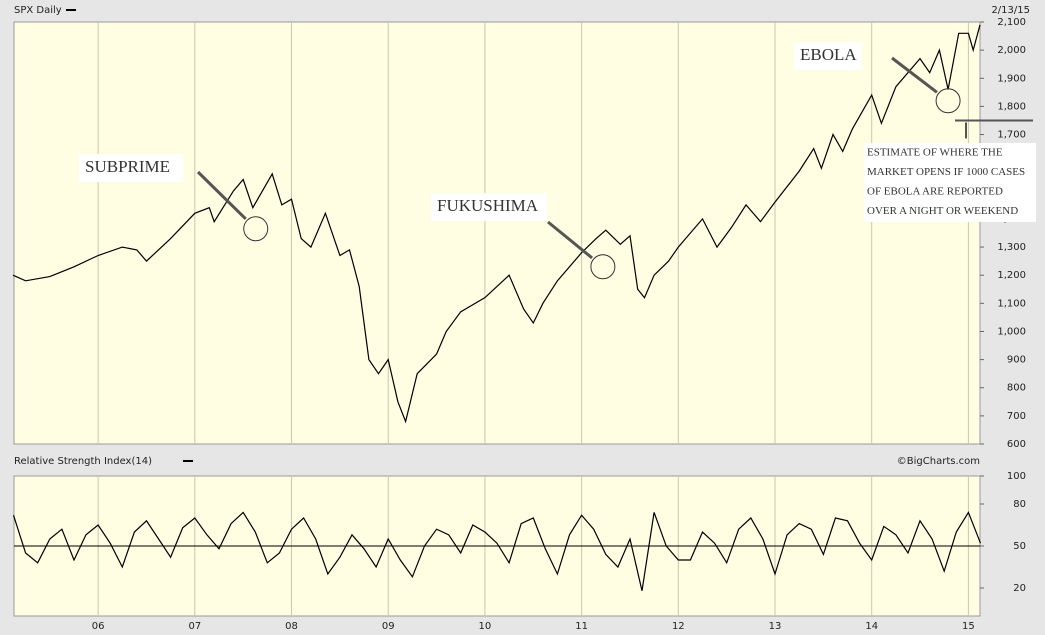 The width and height of the screenshot is (1045, 635). What do you see at coordinates (388, 626) in the screenshot?
I see `x-tick-label: 09` at bounding box center [388, 626].